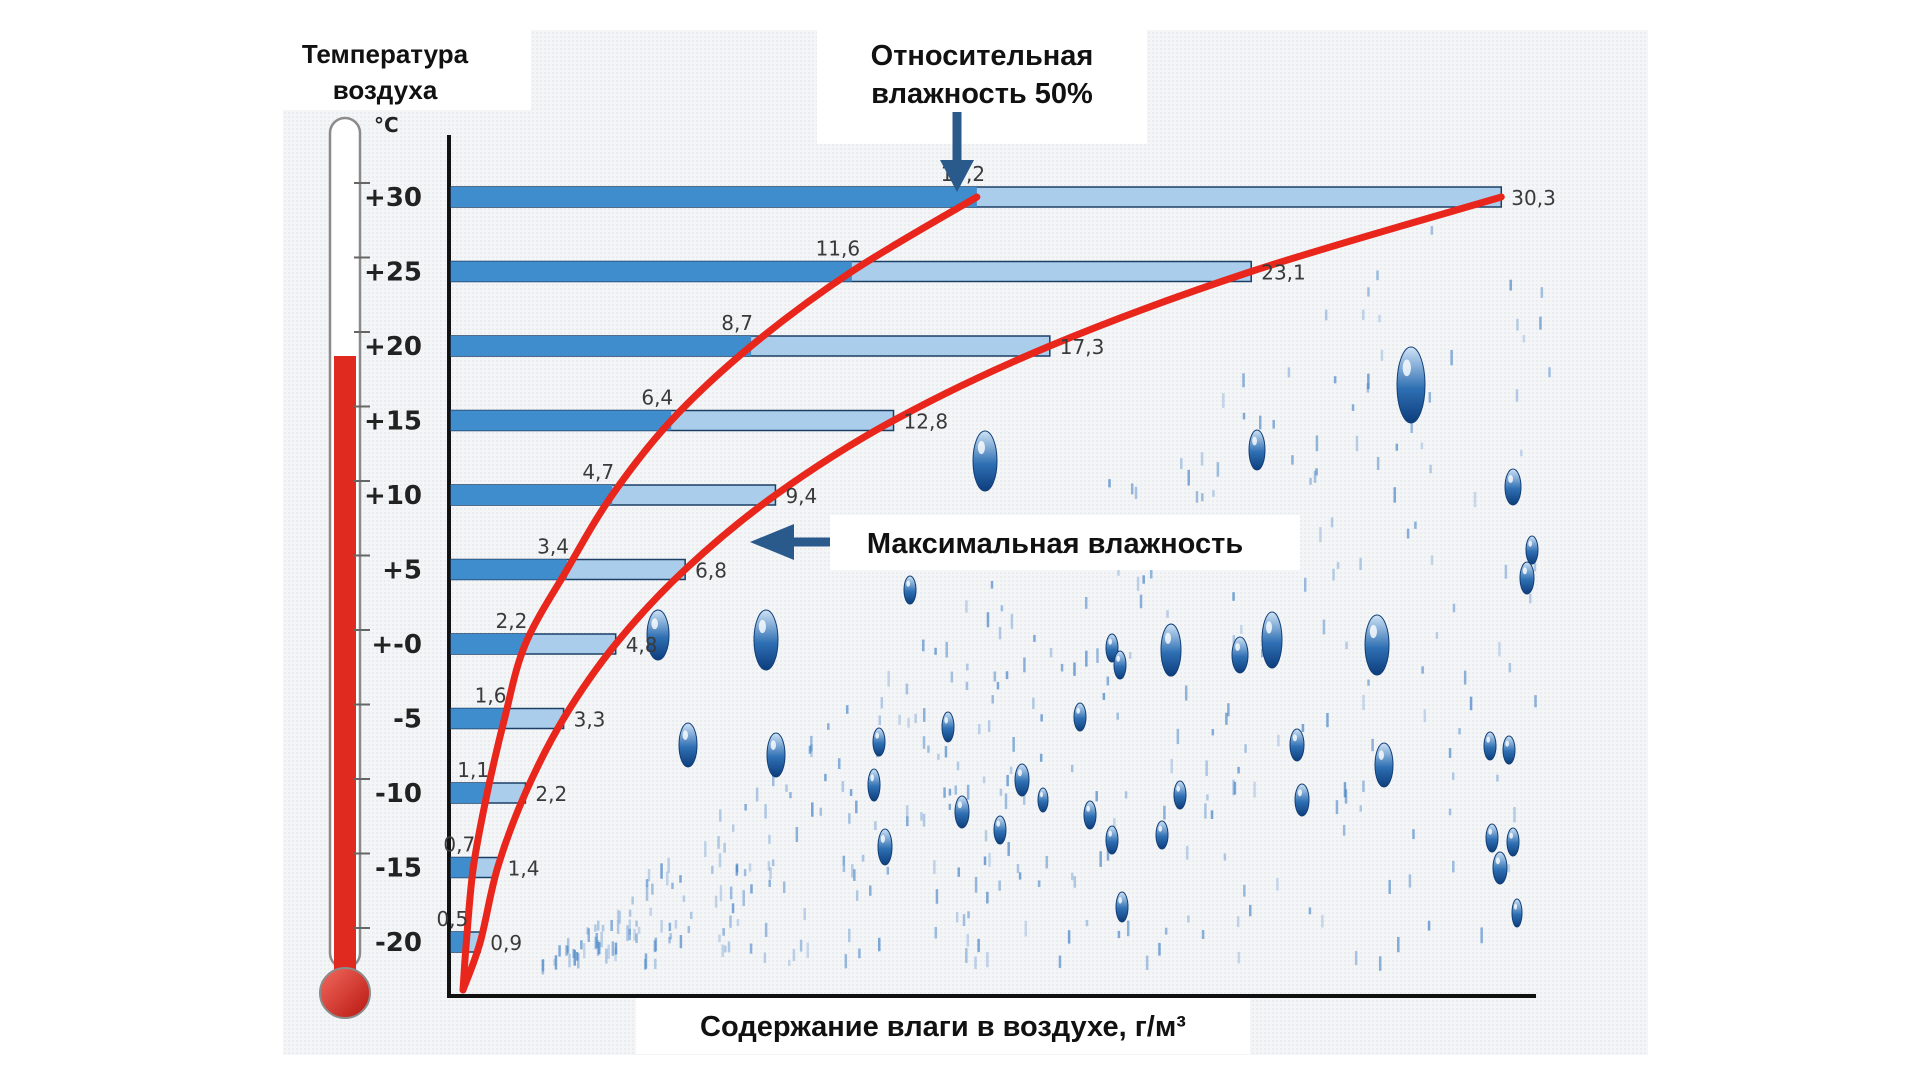 The height and width of the screenshot is (1080, 1920). I want to click on value-max-9: 1,4, so click(524, 869).